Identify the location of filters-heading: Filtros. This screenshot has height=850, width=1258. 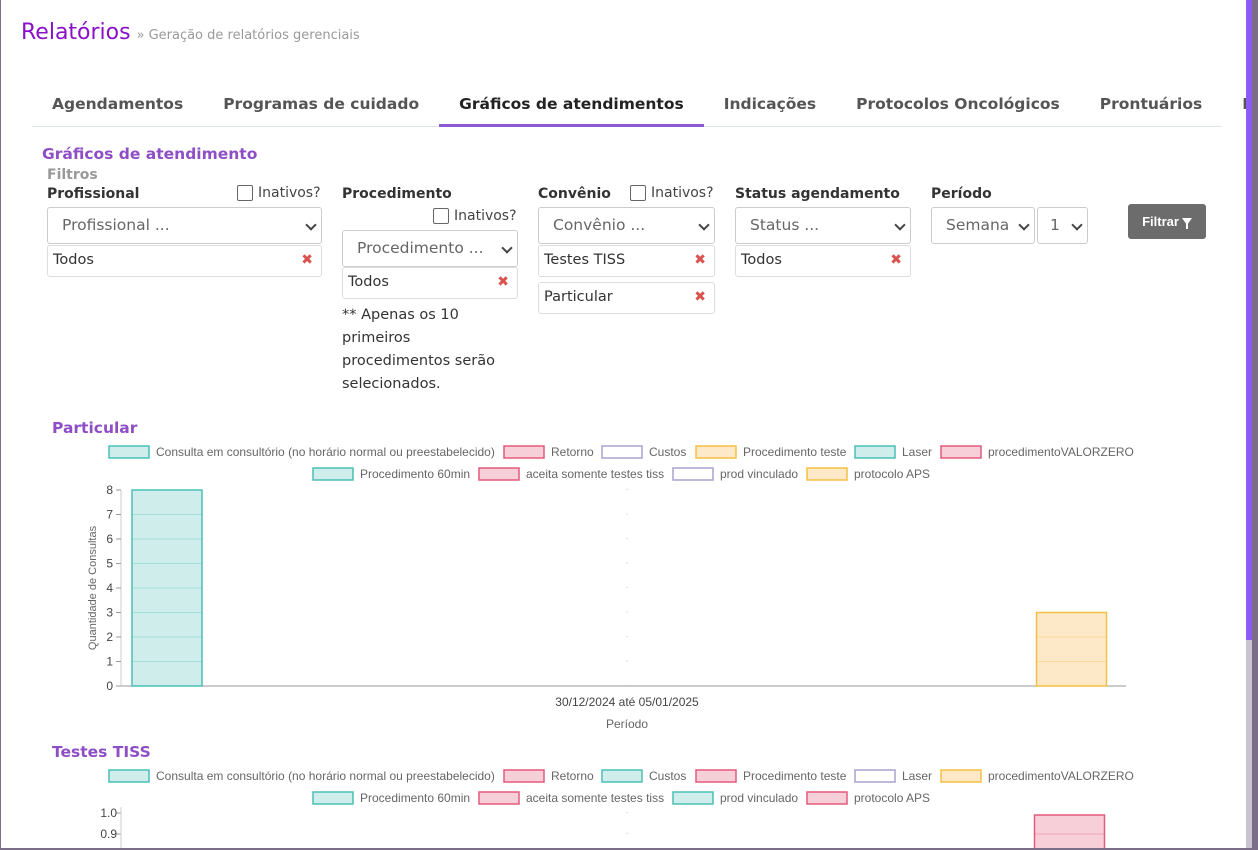
(72, 175).